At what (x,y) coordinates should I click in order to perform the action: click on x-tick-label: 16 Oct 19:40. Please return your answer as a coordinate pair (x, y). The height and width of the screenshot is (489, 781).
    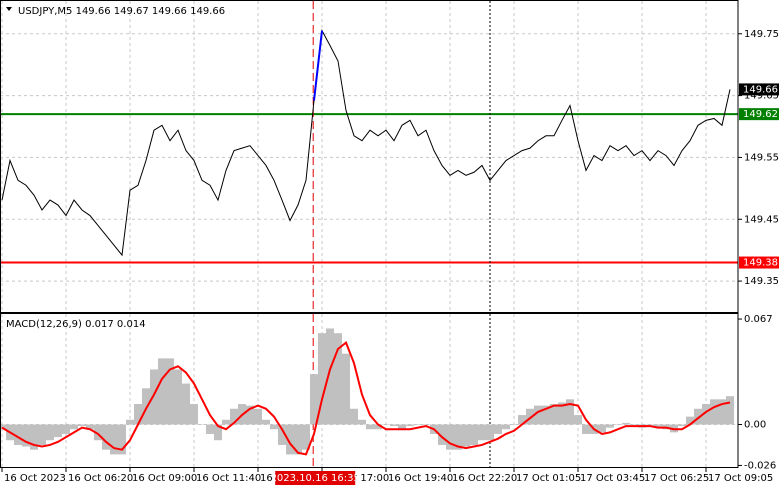
    Looking at the image, I should click on (420, 478).